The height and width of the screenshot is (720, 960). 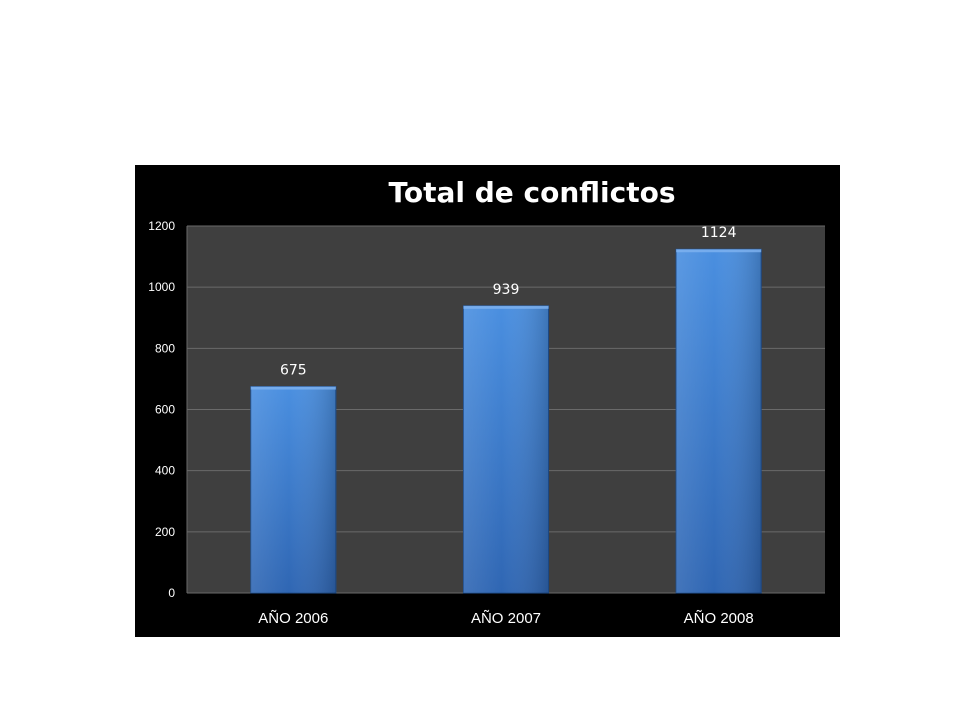 What do you see at coordinates (161, 226) in the screenshot?
I see `y-tick-label: 1200` at bounding box center [161, 226].